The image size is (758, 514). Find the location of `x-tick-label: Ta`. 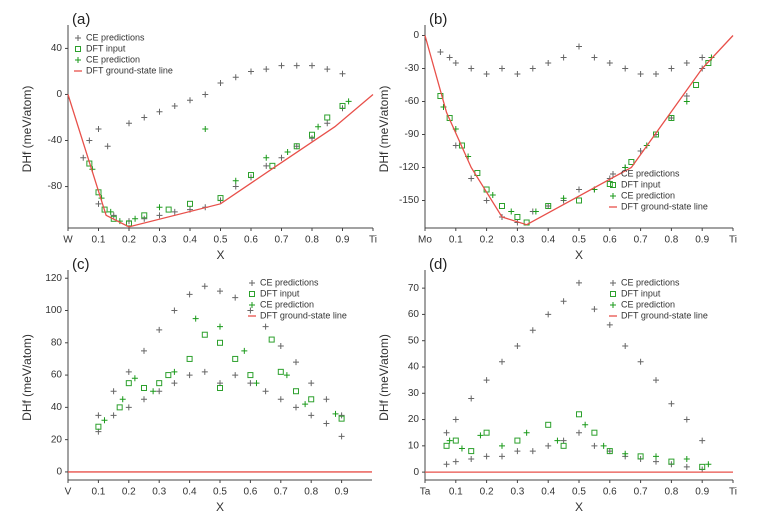

x-tick-label: Ta is located at coordinates (425, 492).